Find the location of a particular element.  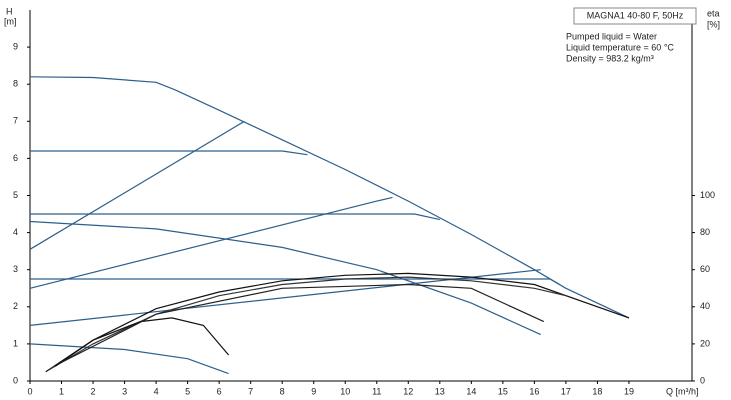

y2-label: [%] is located at coordinates (713, 24).